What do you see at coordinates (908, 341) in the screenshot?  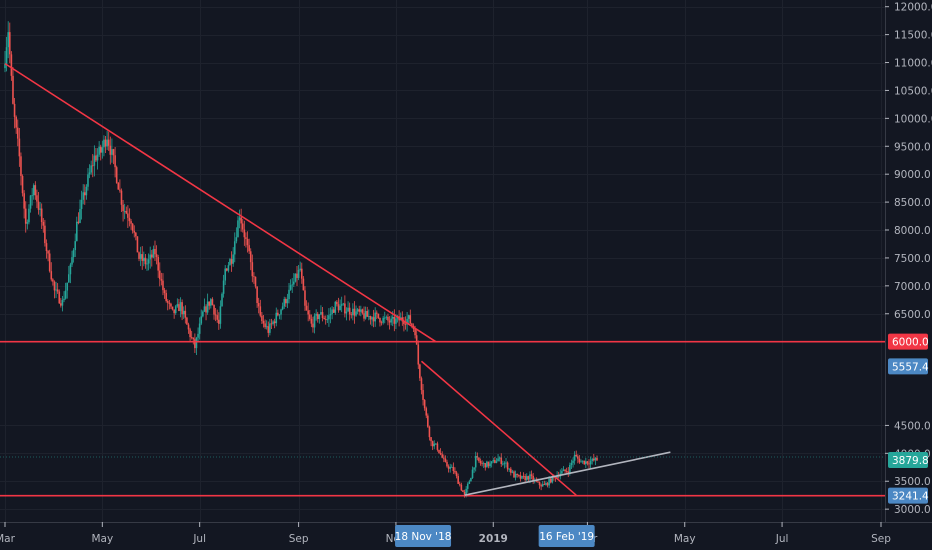 I see `label-6000: 6000.0` at bounding box center [908, 341].